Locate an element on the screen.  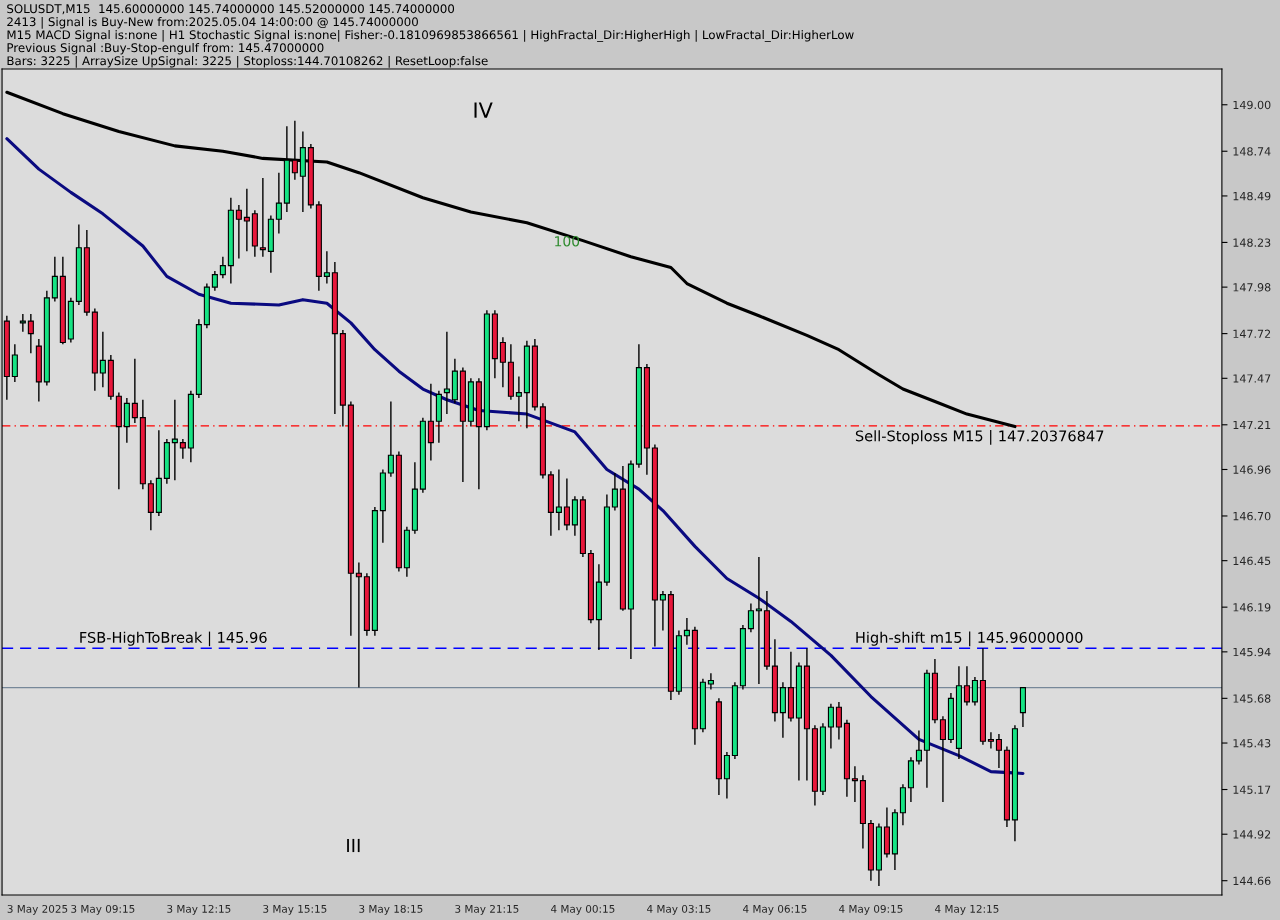
y-tick-label: 147.72 is located at coordinates (1252, 333).